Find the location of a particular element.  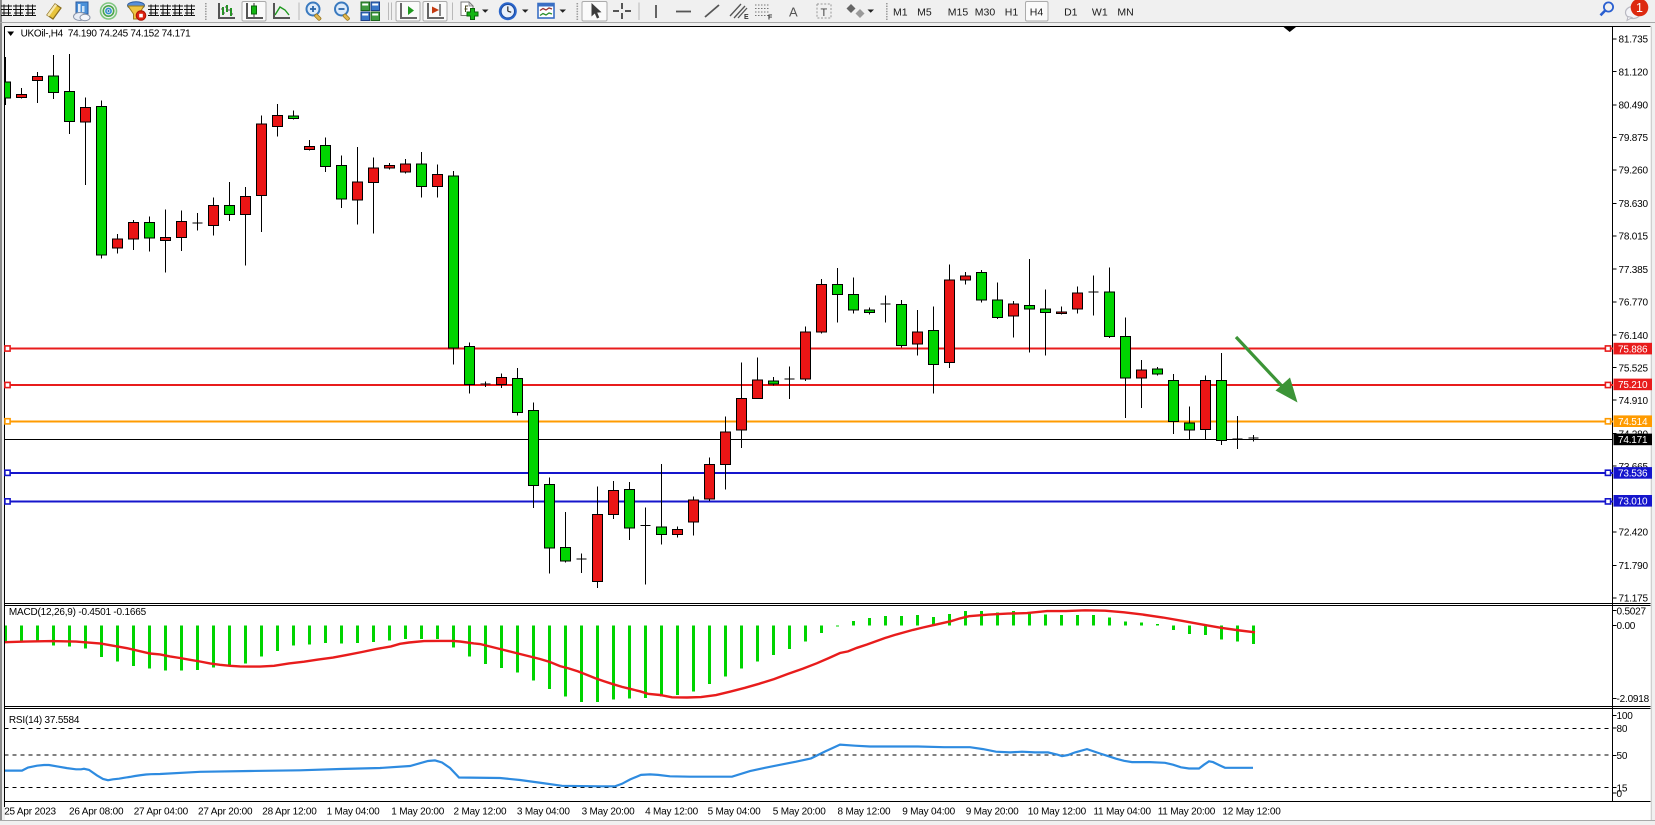

svg-text: 80 is located at coordinates (1622, 729).